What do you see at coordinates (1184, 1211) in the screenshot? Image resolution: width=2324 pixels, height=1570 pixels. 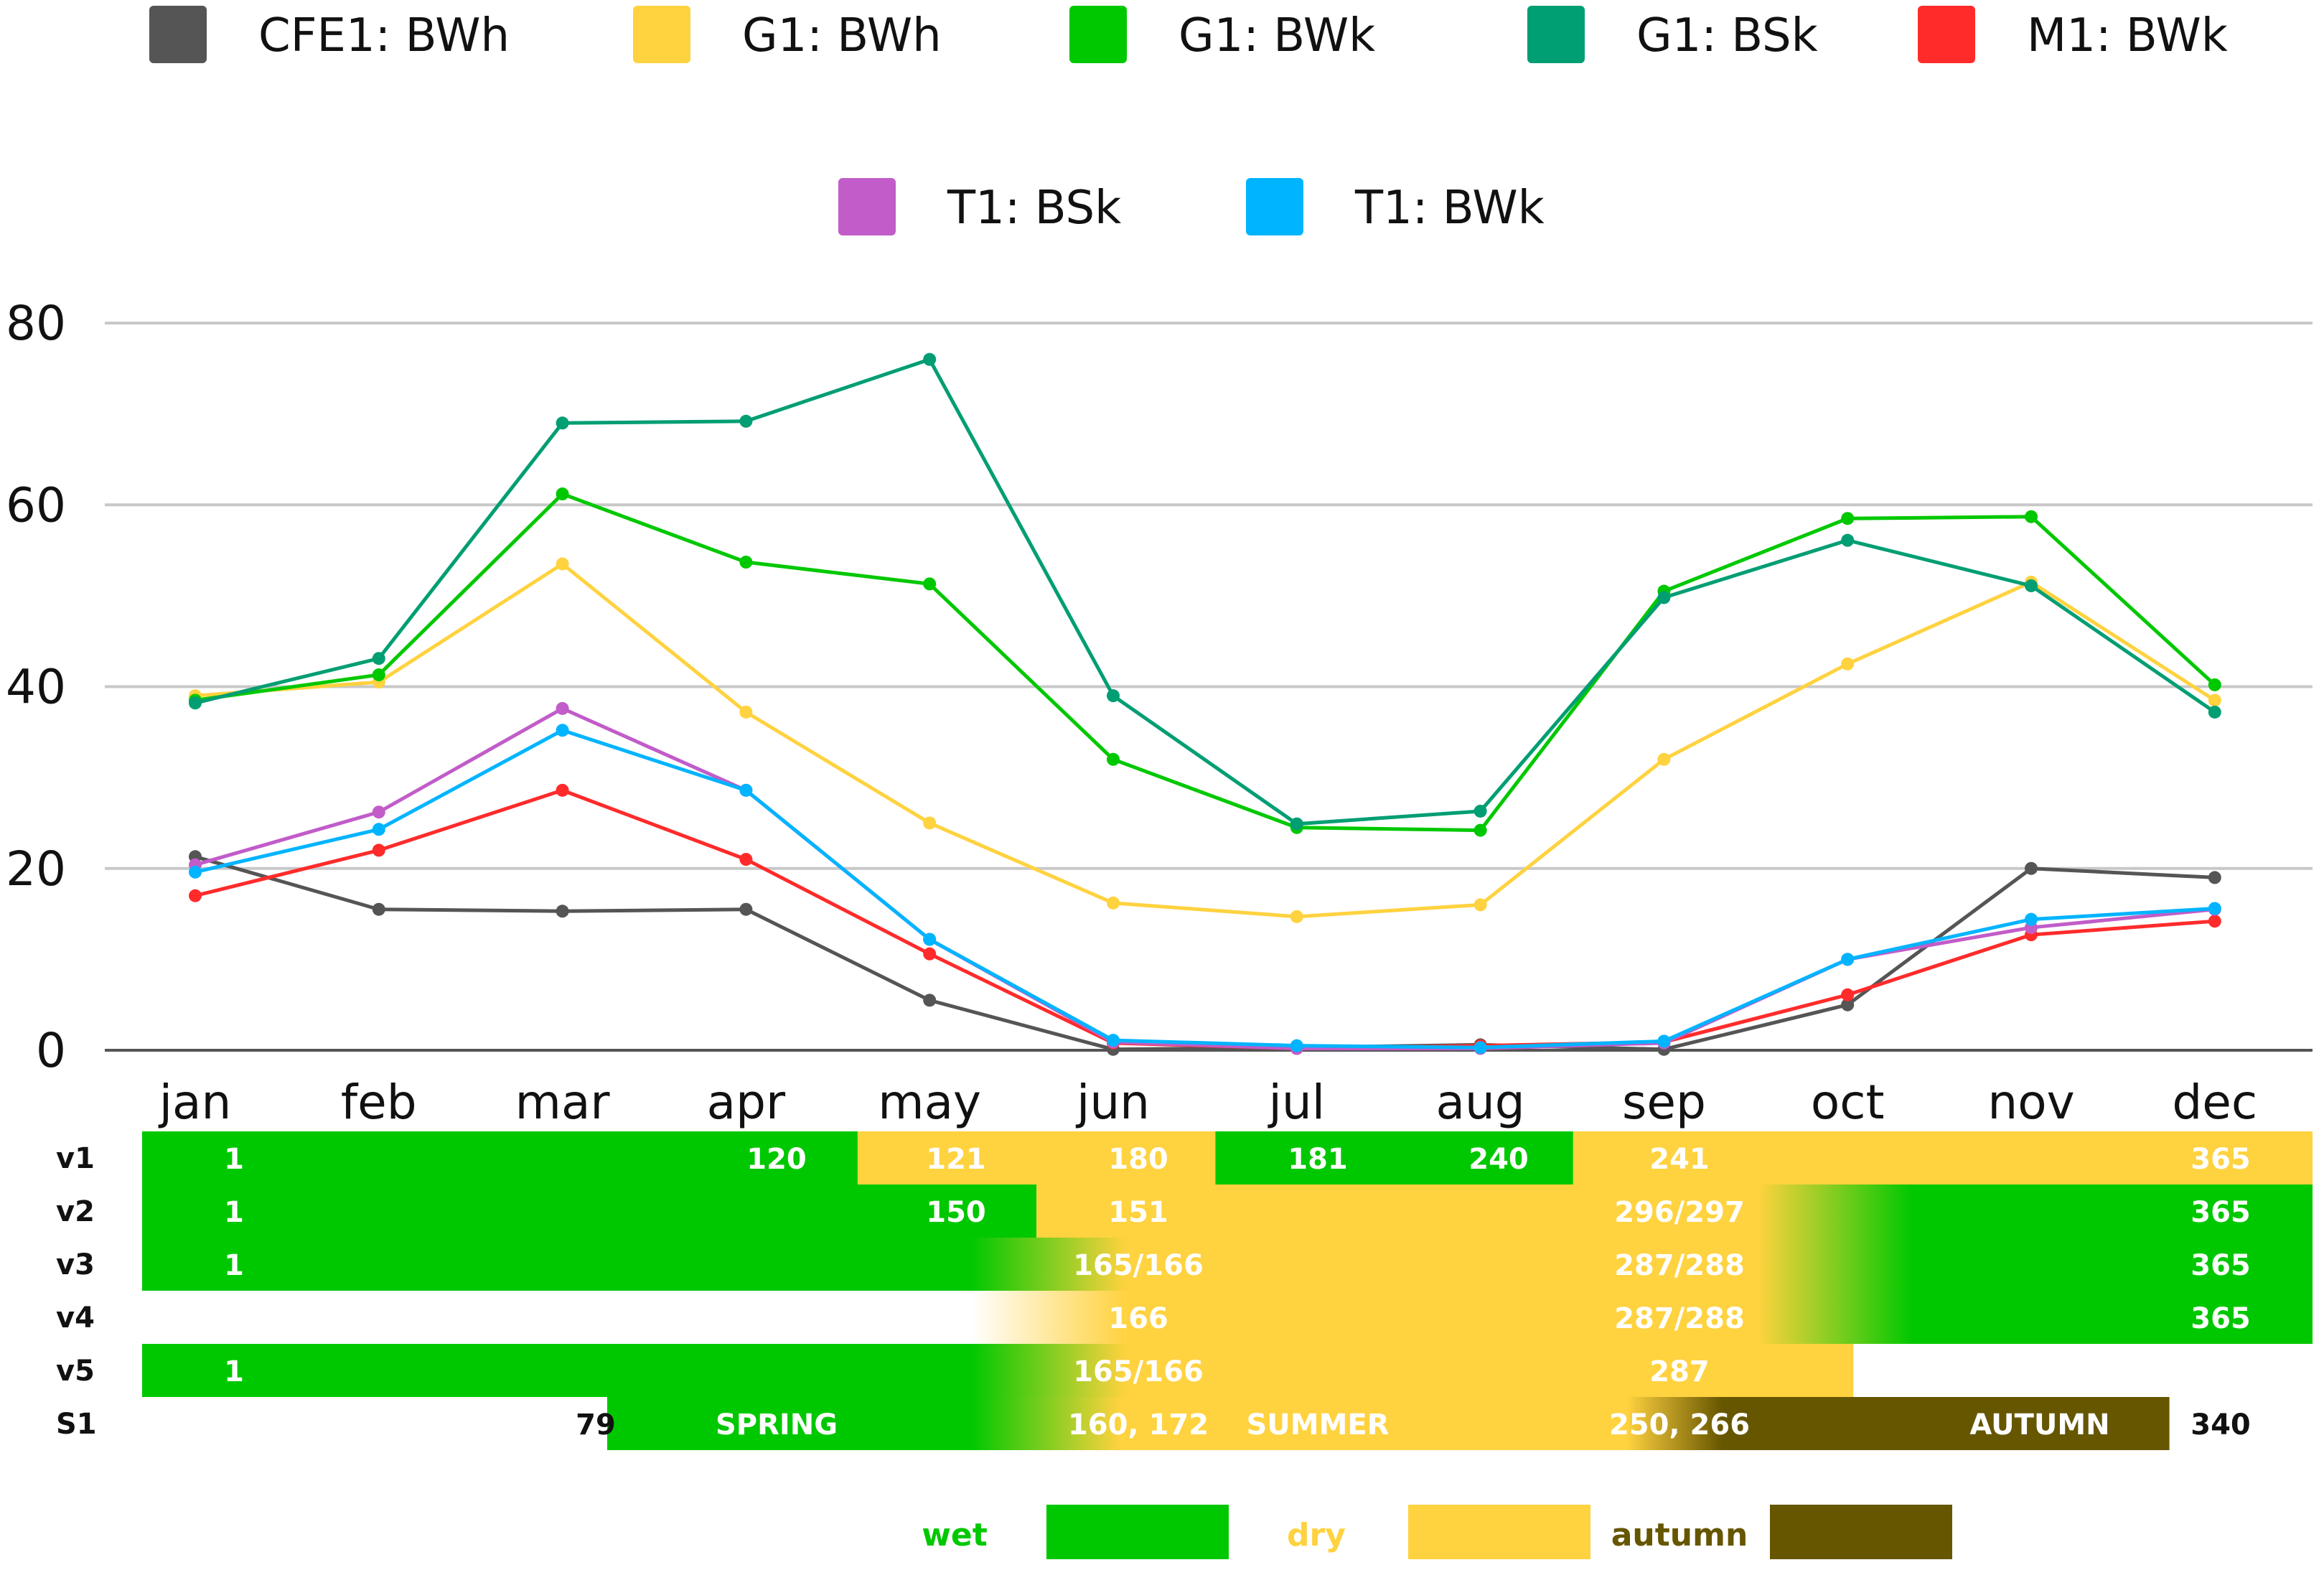 I see `season-row-v2: v2 1 150 151 296/297 365` at bounding box center [1184, 1211].